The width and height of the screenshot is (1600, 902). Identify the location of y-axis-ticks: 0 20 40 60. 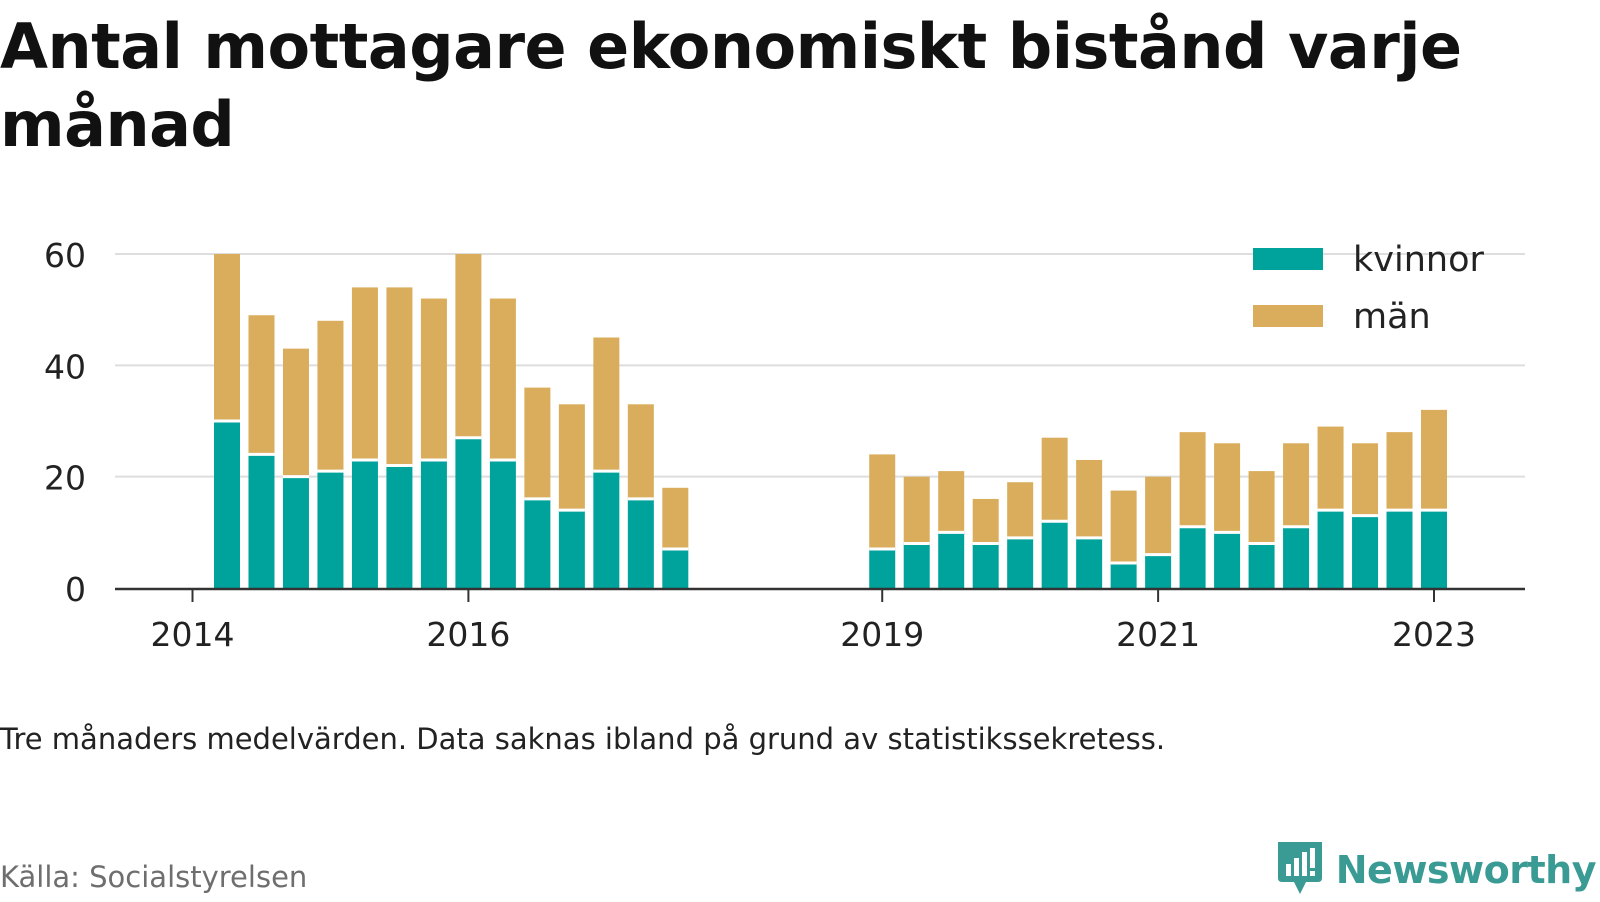
(65, 422).